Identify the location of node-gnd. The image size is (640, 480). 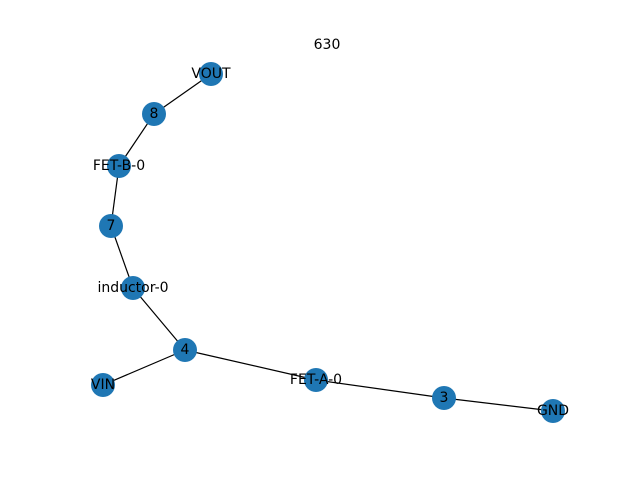
(553, 411).